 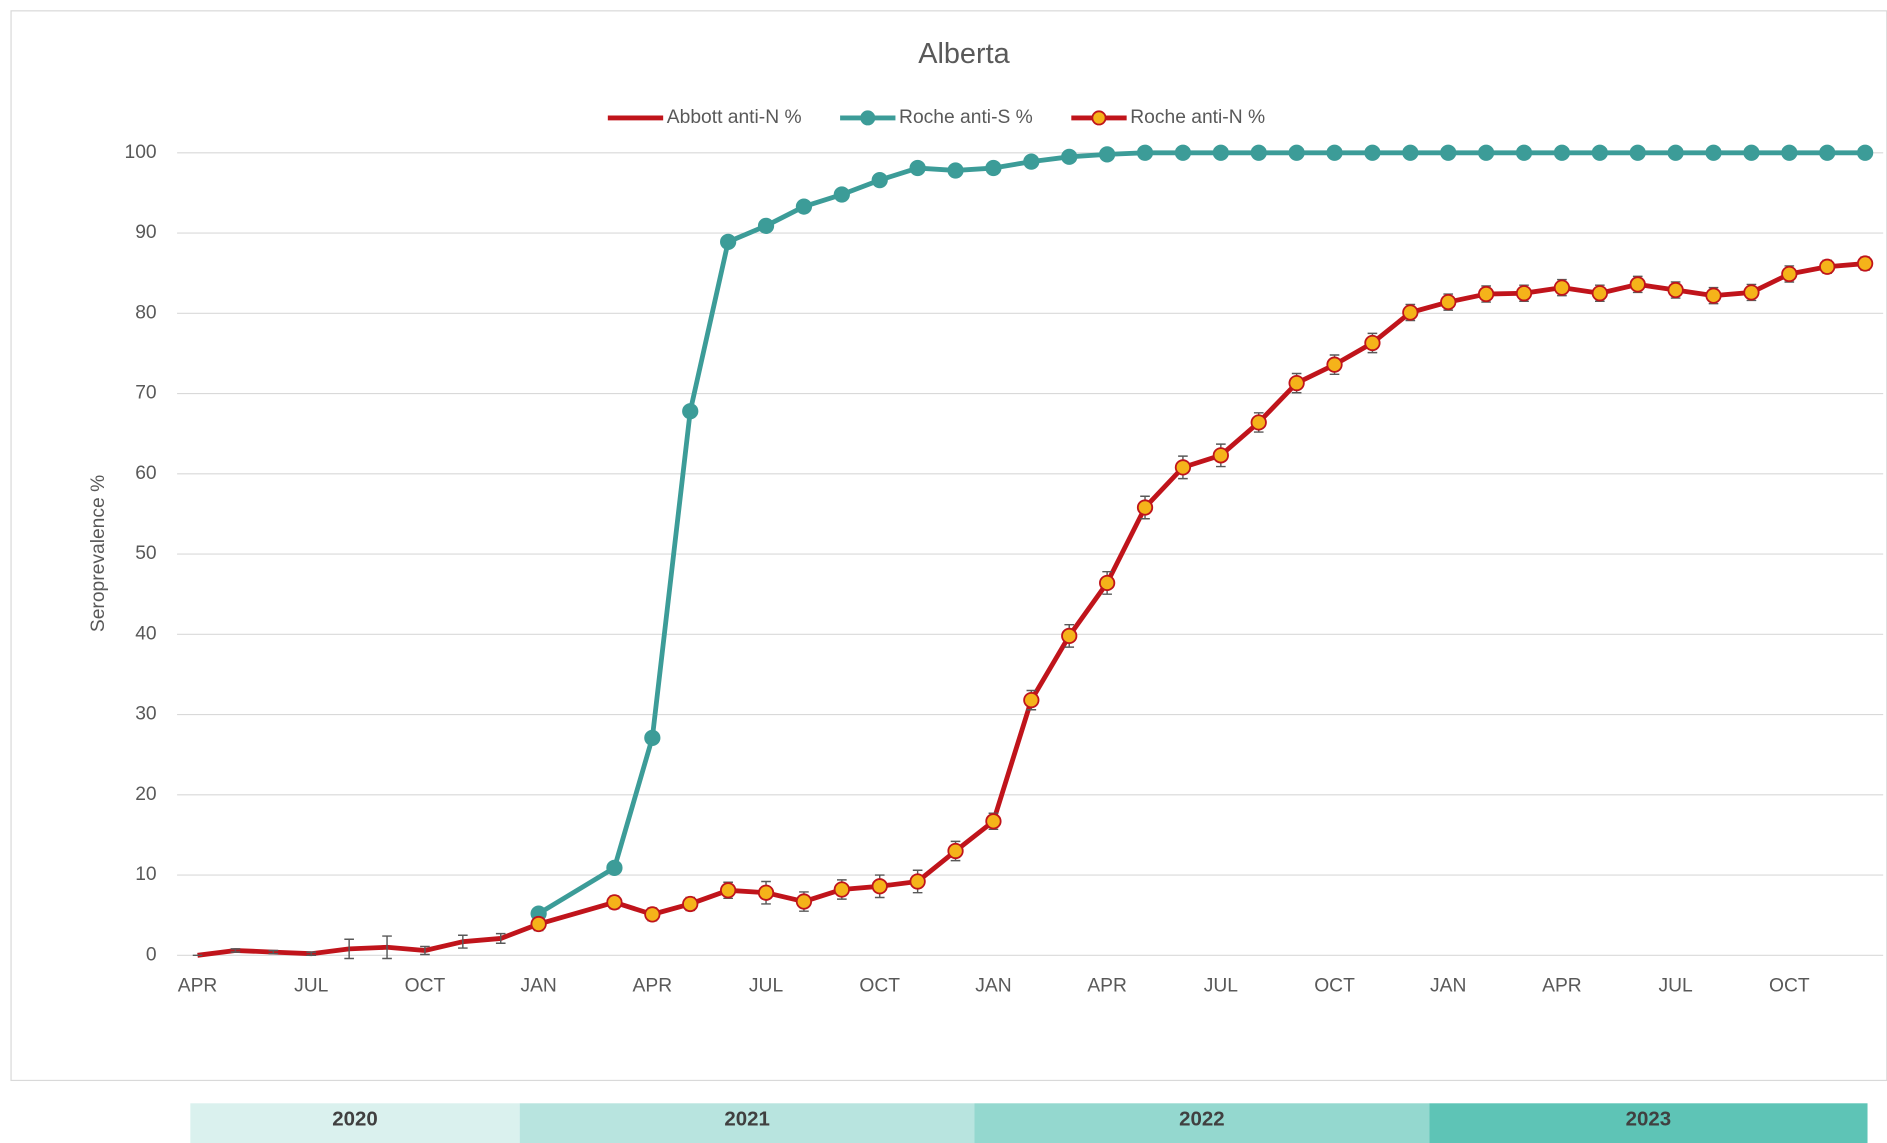 I want to click on y-tick-label: 90, so click(x=145, y=232).